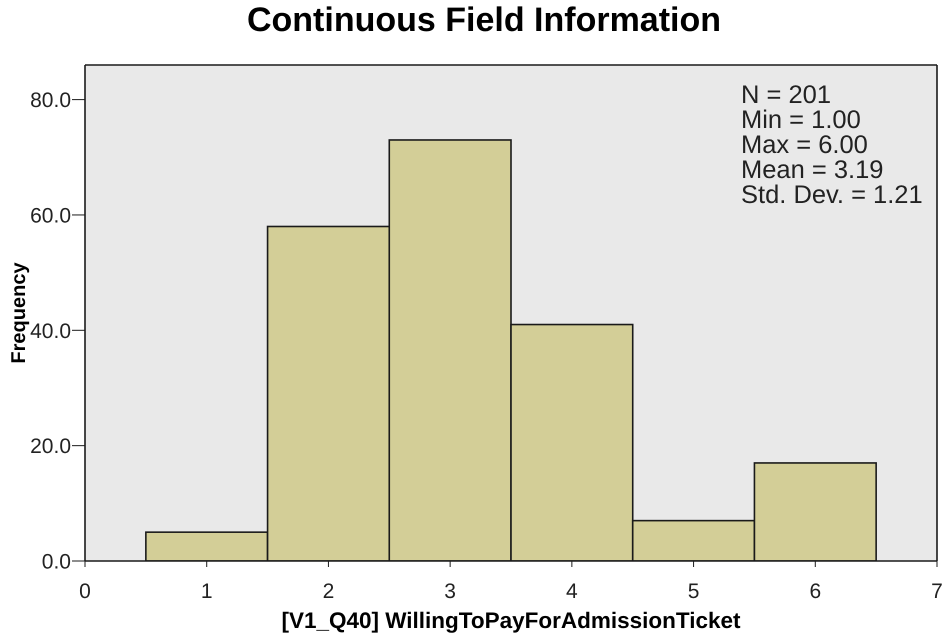  Describe the element at coordinates (511, 620) in the screenshot. I see `x-axis-title: [V1_Q40] WillingToPayForAdmissionTicket` at that location.